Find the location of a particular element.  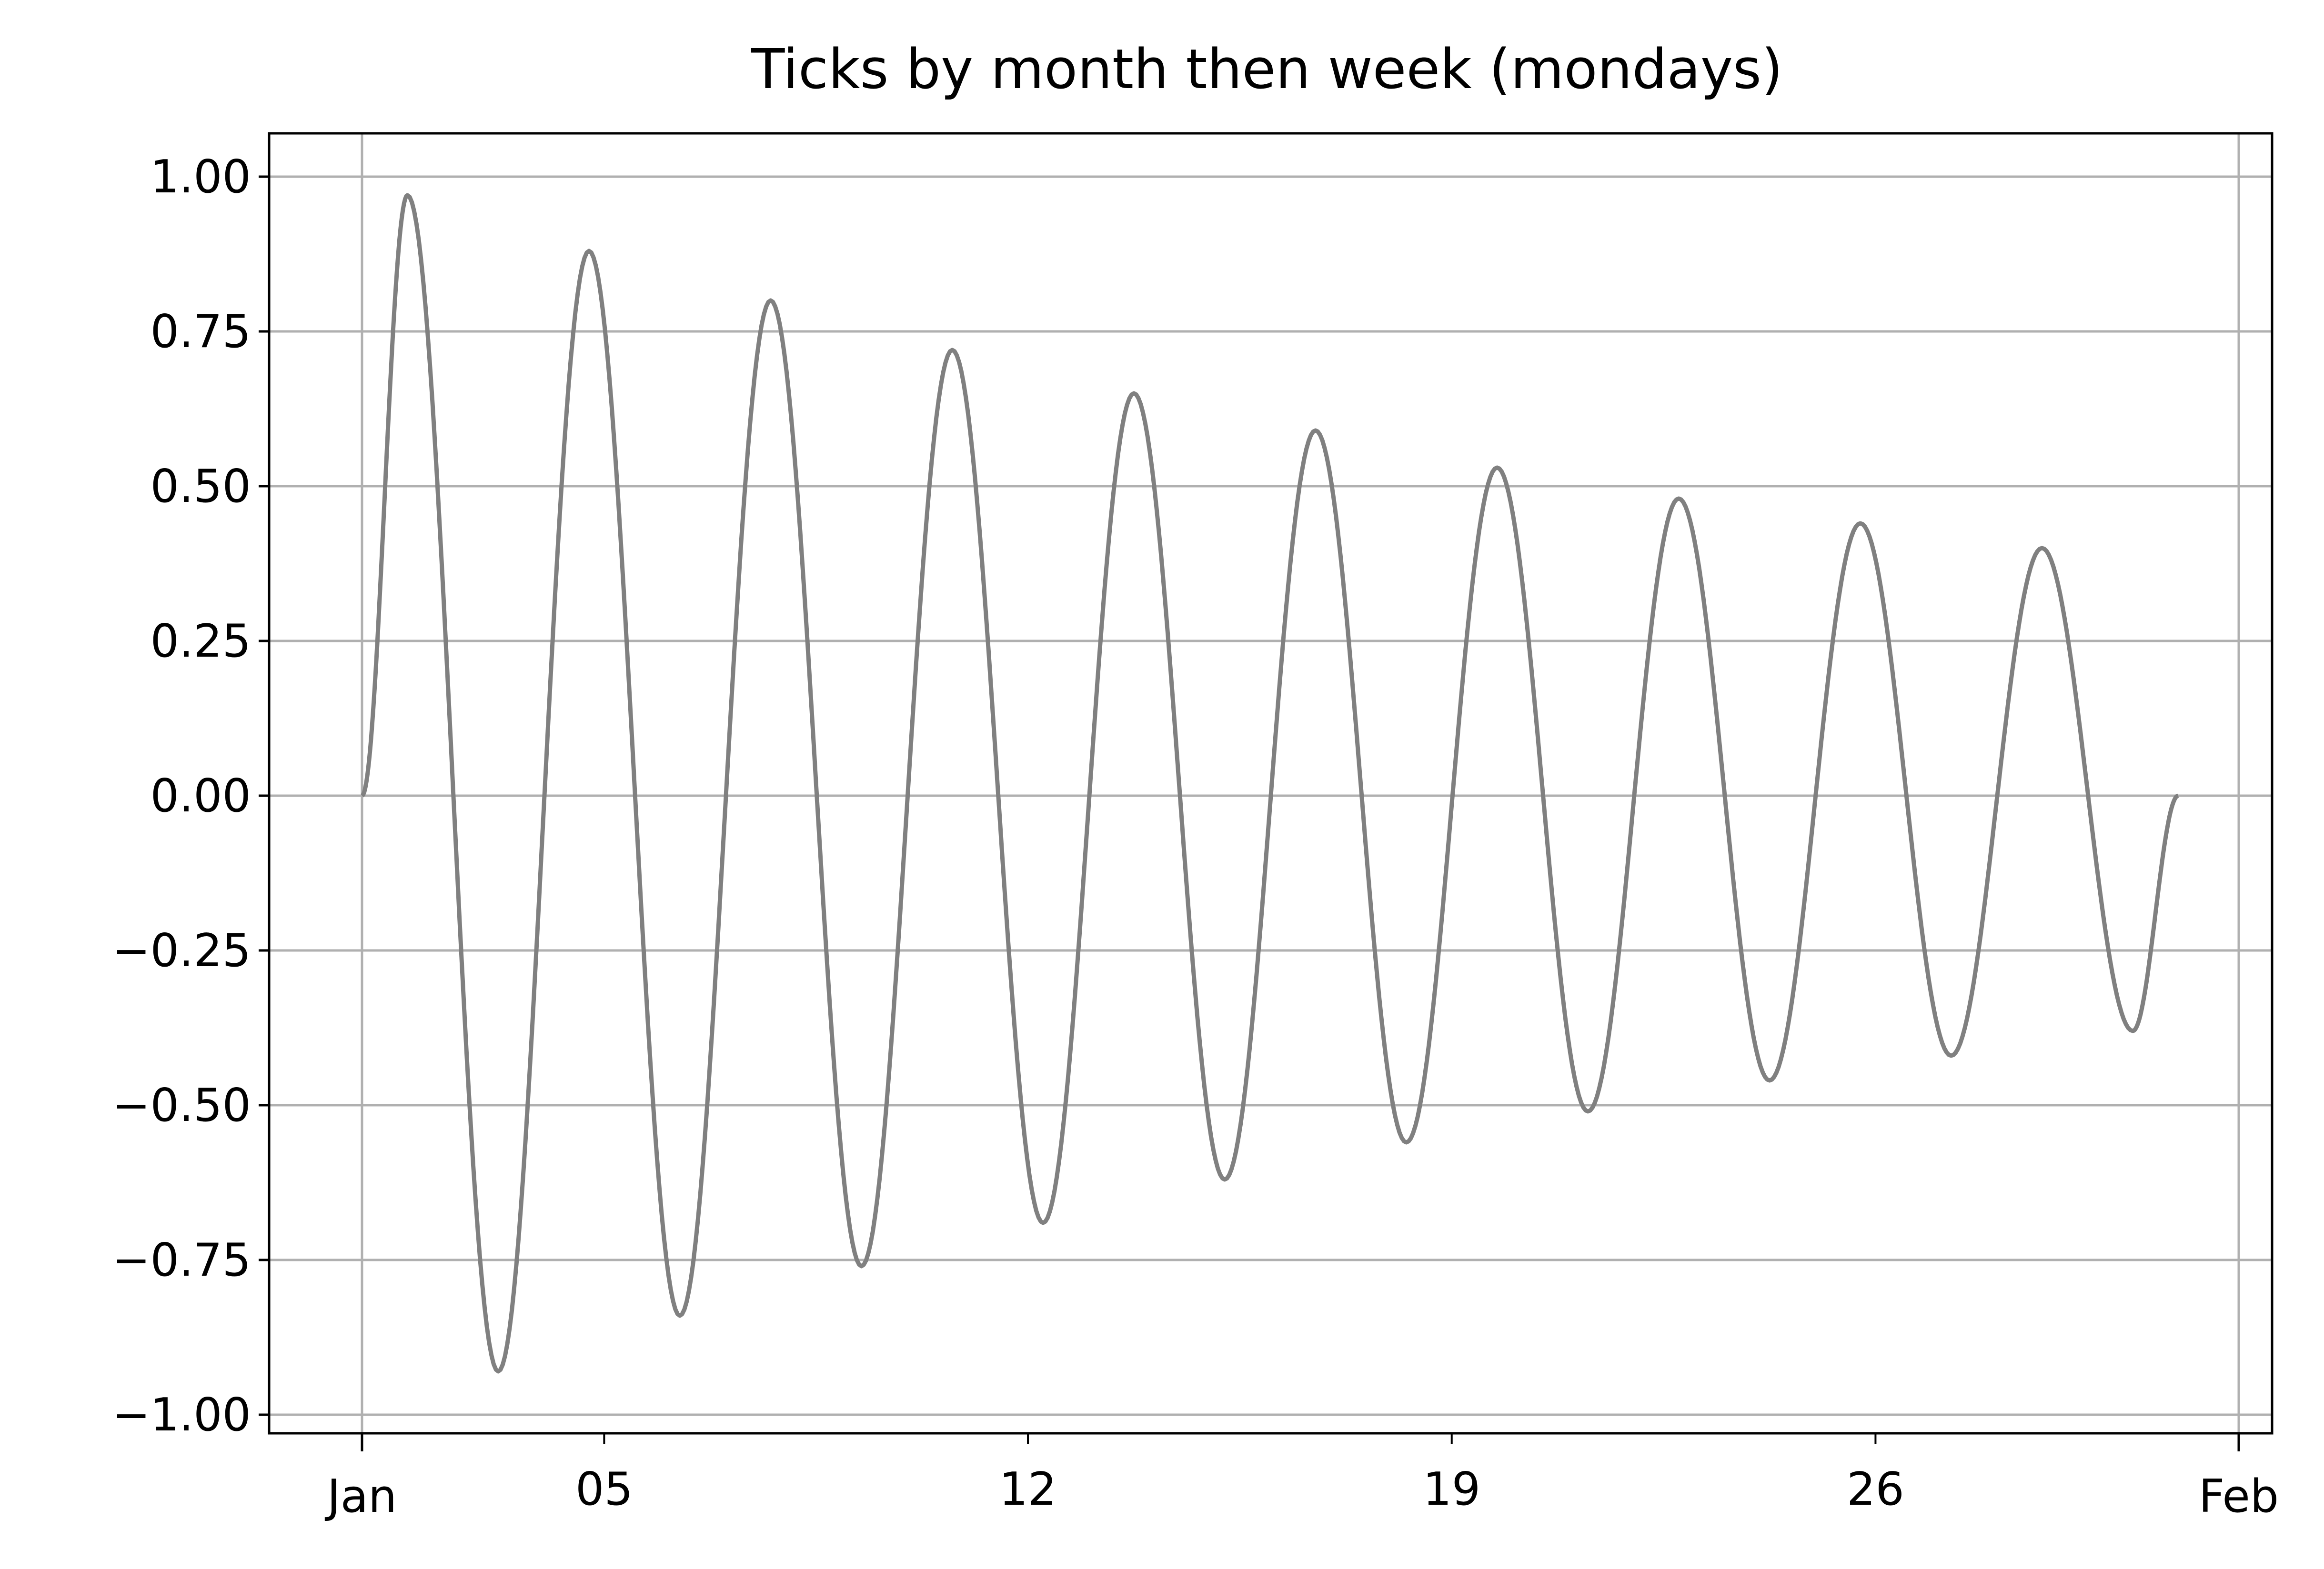

y-tick-label: 1.00 is located at coordinates (200, 177).